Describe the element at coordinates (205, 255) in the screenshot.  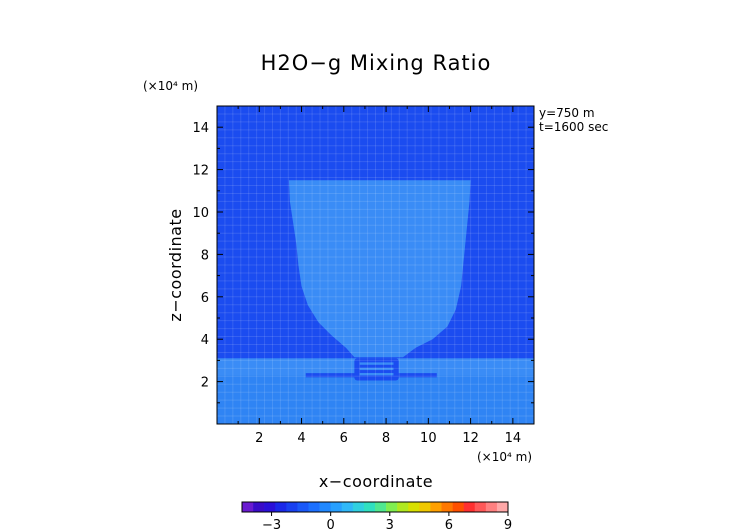
I see `y-tick-label: 8` at that location.